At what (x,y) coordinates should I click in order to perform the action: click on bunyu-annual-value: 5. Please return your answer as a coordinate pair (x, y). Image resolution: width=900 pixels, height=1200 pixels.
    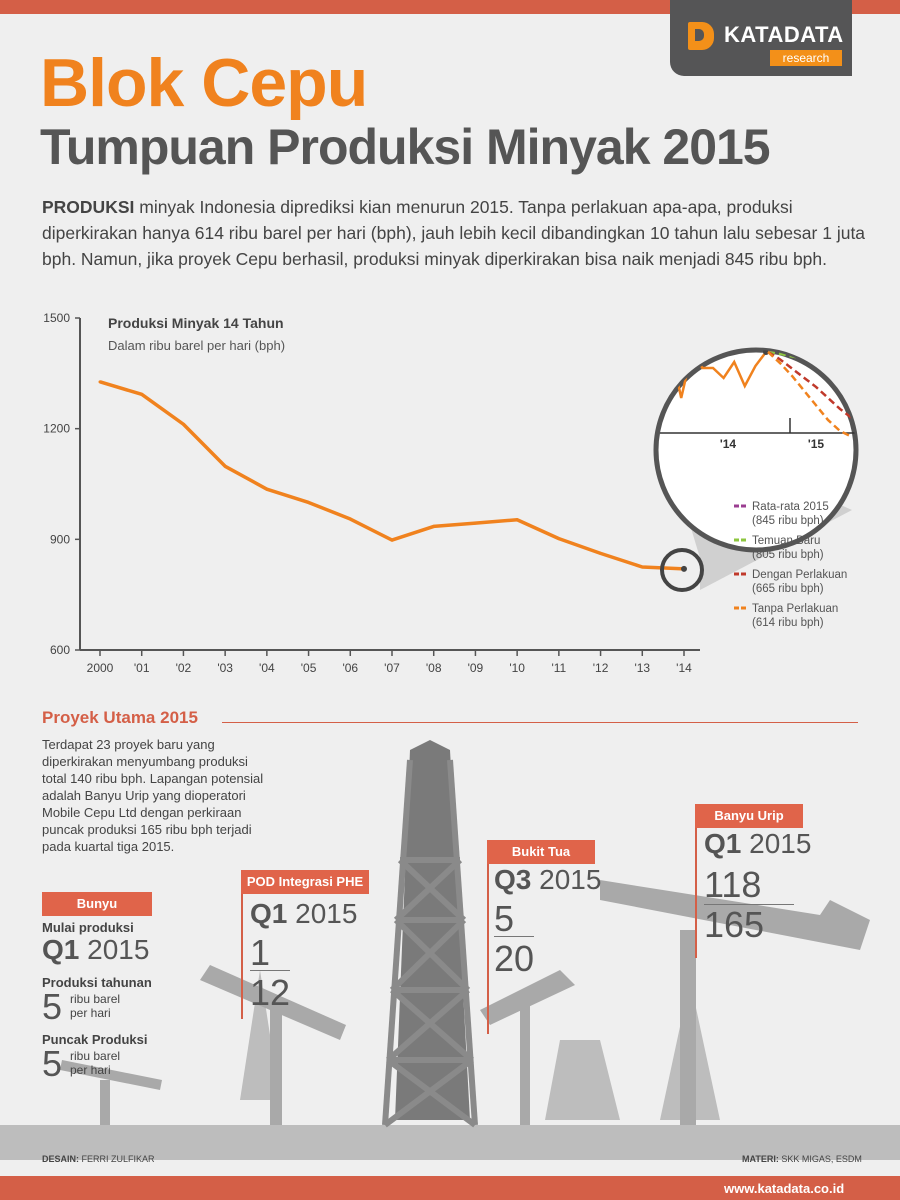
    Looking at the image, I should click on (52, 1006).